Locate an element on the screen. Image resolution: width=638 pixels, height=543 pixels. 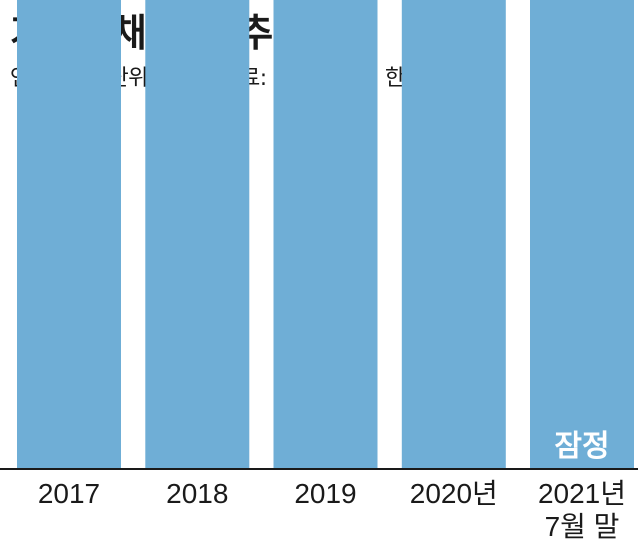
category-label-4-line-1: 7월 말 is located at coordinates (582, 526).